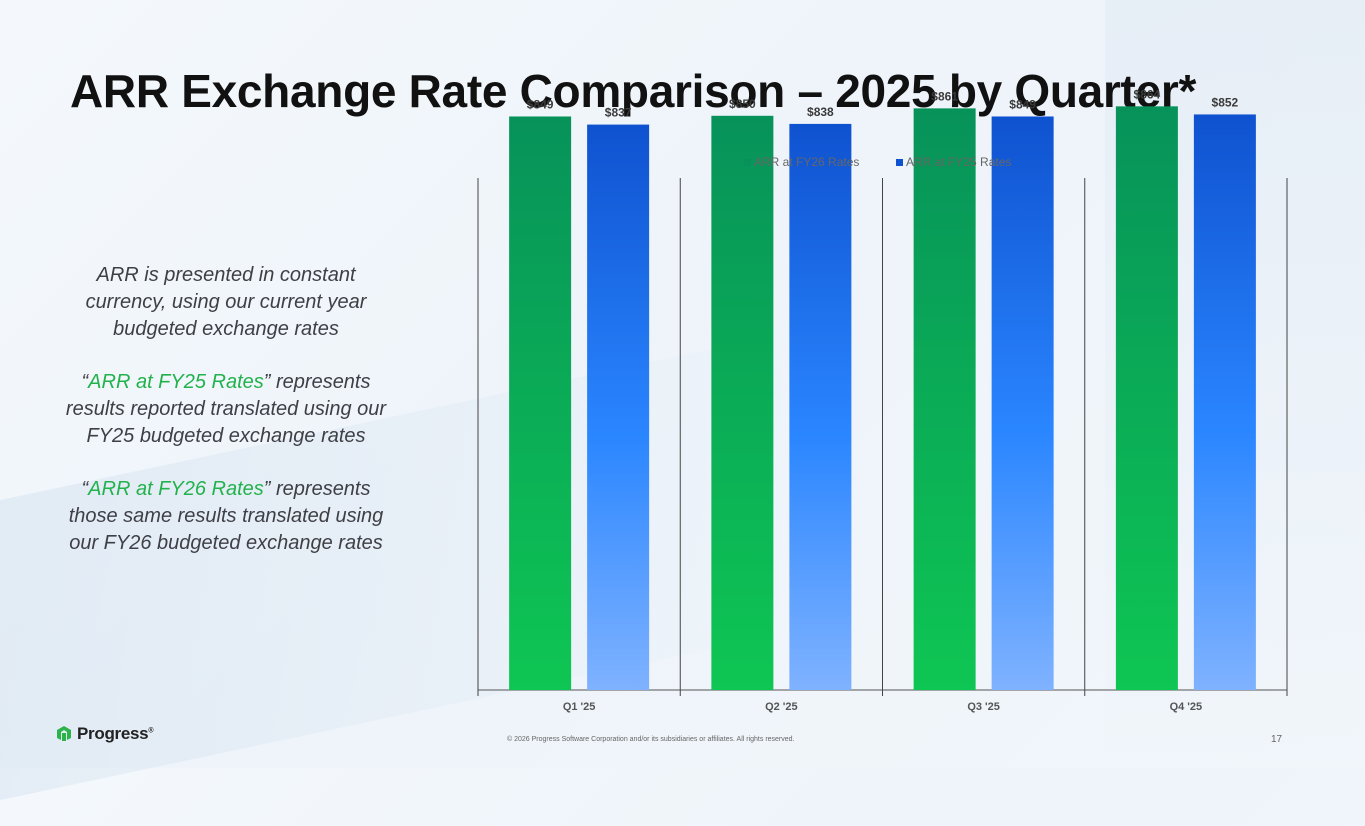  Describe the element at coordinates (983, 707) in the screenshot. I see `x-tick-label-3: Q3 '25` at that location.